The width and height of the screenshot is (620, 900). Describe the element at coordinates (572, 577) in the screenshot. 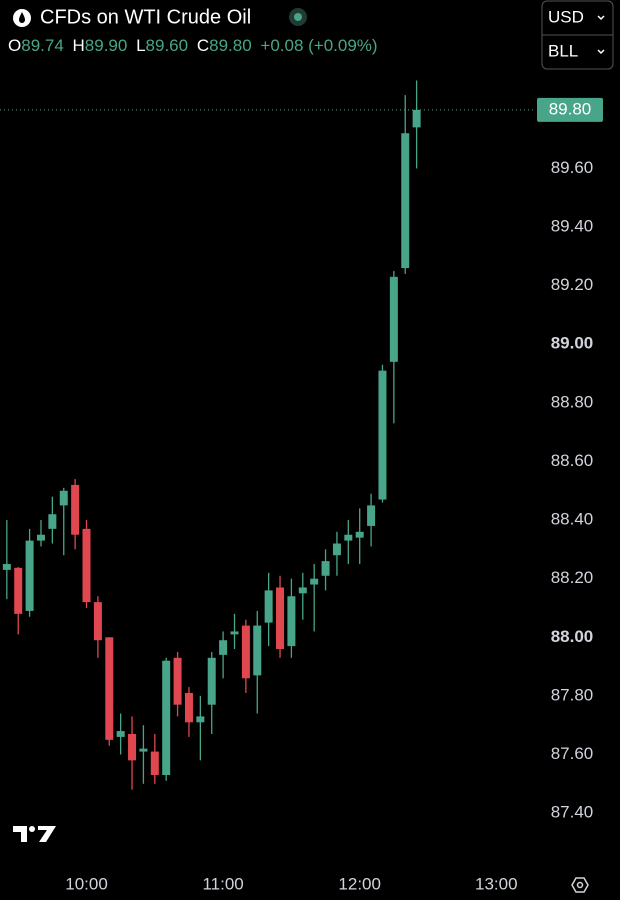

I see `y-tick-label: 88.20` at that location.